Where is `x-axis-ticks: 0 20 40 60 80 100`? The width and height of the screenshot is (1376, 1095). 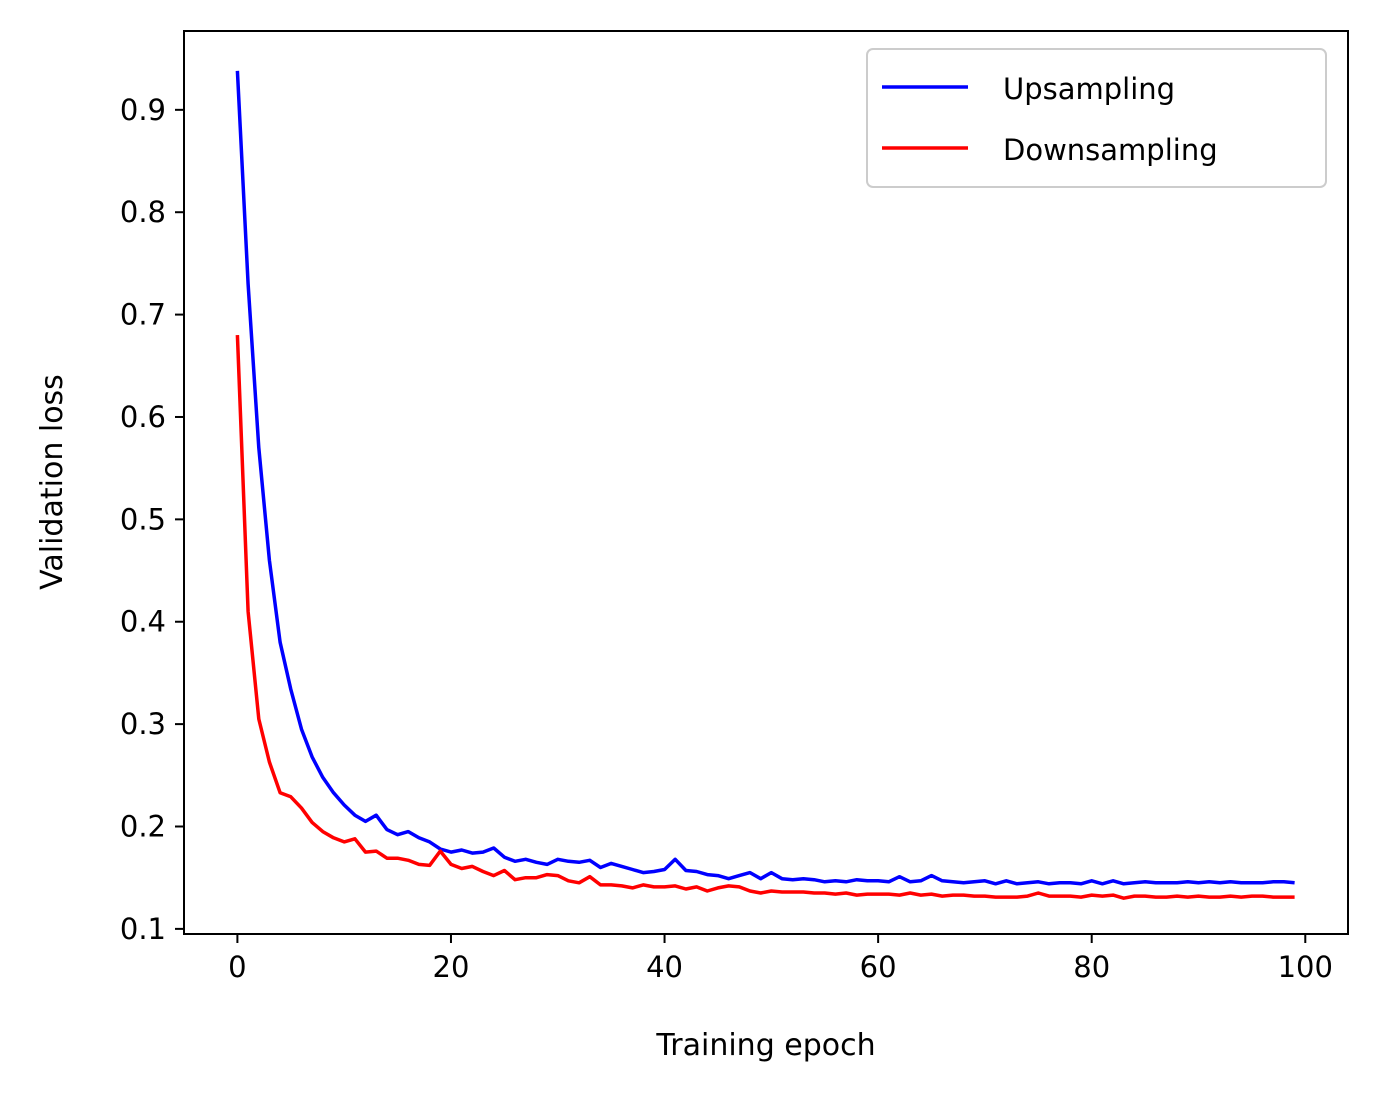 x-axis-ticks: 0 20 40 60 80 100 is located at coordinates (780, 959).